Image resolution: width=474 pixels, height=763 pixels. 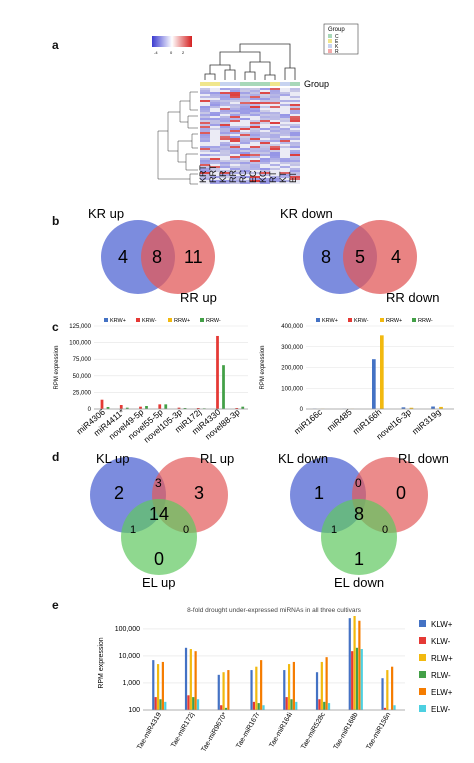 What do you see at coordinates (326, 257) in the screenshot?
I see `venn-count: 8` at bounding box center [326, 257].